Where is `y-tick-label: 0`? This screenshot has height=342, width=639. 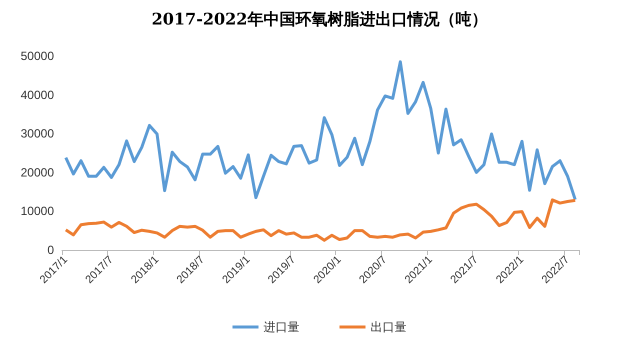 y-tick-label: 0 is located at coordinates (50, 250).